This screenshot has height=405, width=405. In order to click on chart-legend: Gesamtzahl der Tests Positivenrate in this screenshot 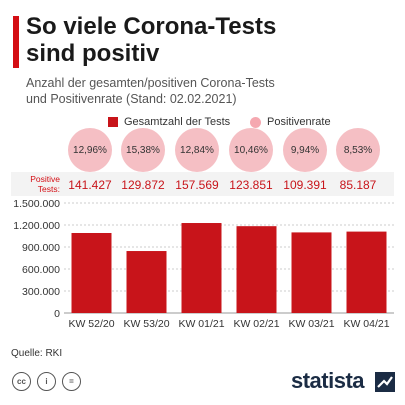, I will do `click(202, 124)`.